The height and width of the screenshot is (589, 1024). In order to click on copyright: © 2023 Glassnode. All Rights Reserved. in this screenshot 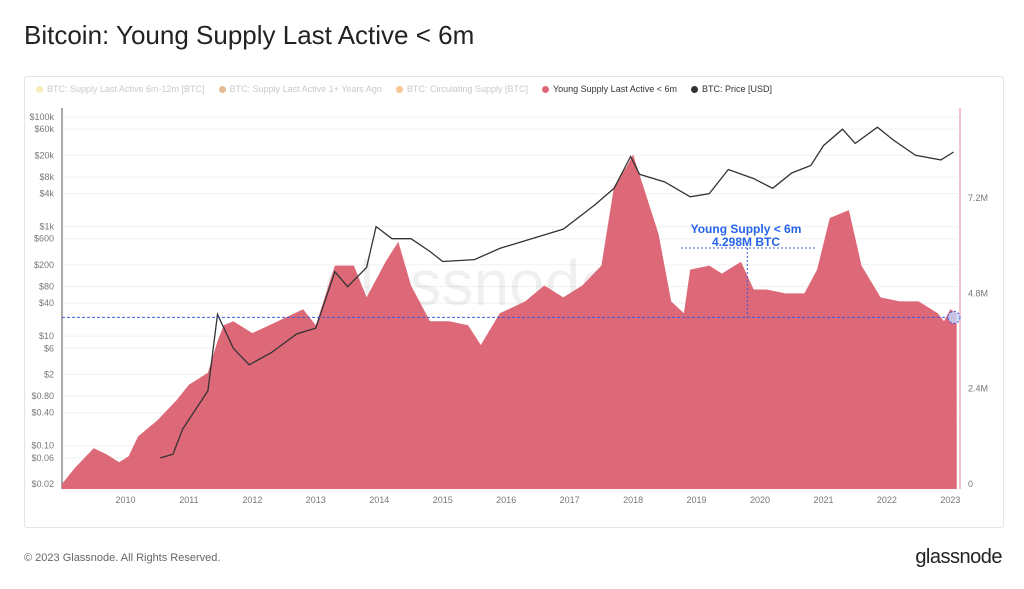, I will do `click(122, 558)`.